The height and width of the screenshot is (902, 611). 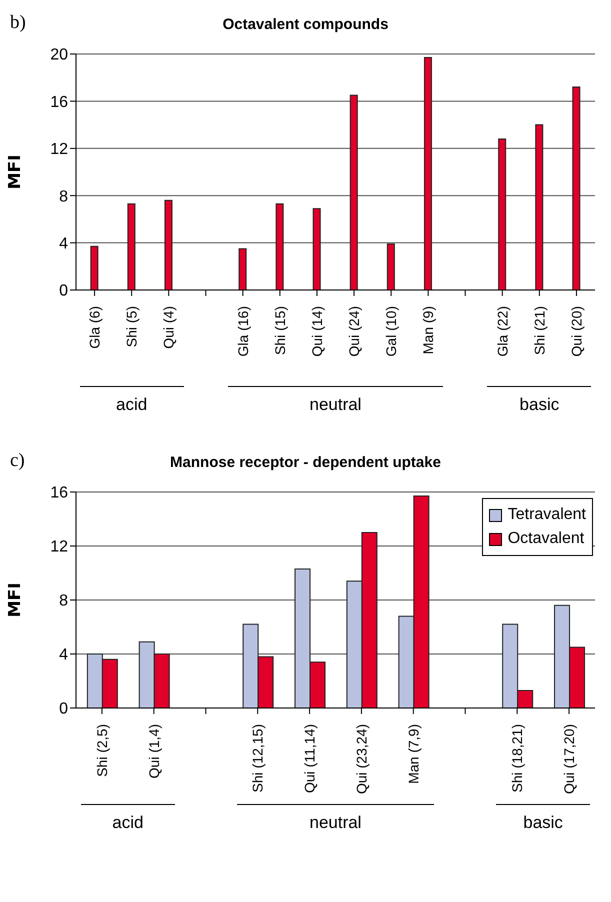 What do you see at coordinates (17, 461) in the screenshot?
I see `text: c)` at bounding box center [17, 461].